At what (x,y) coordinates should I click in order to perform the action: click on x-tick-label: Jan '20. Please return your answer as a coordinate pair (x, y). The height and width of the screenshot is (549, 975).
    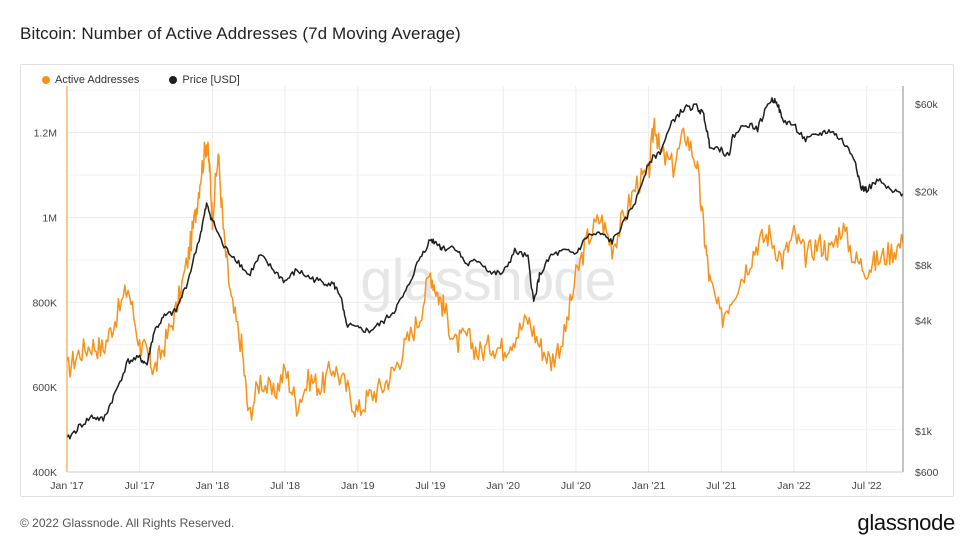
    Looking at the image, I should click on (503, 486).